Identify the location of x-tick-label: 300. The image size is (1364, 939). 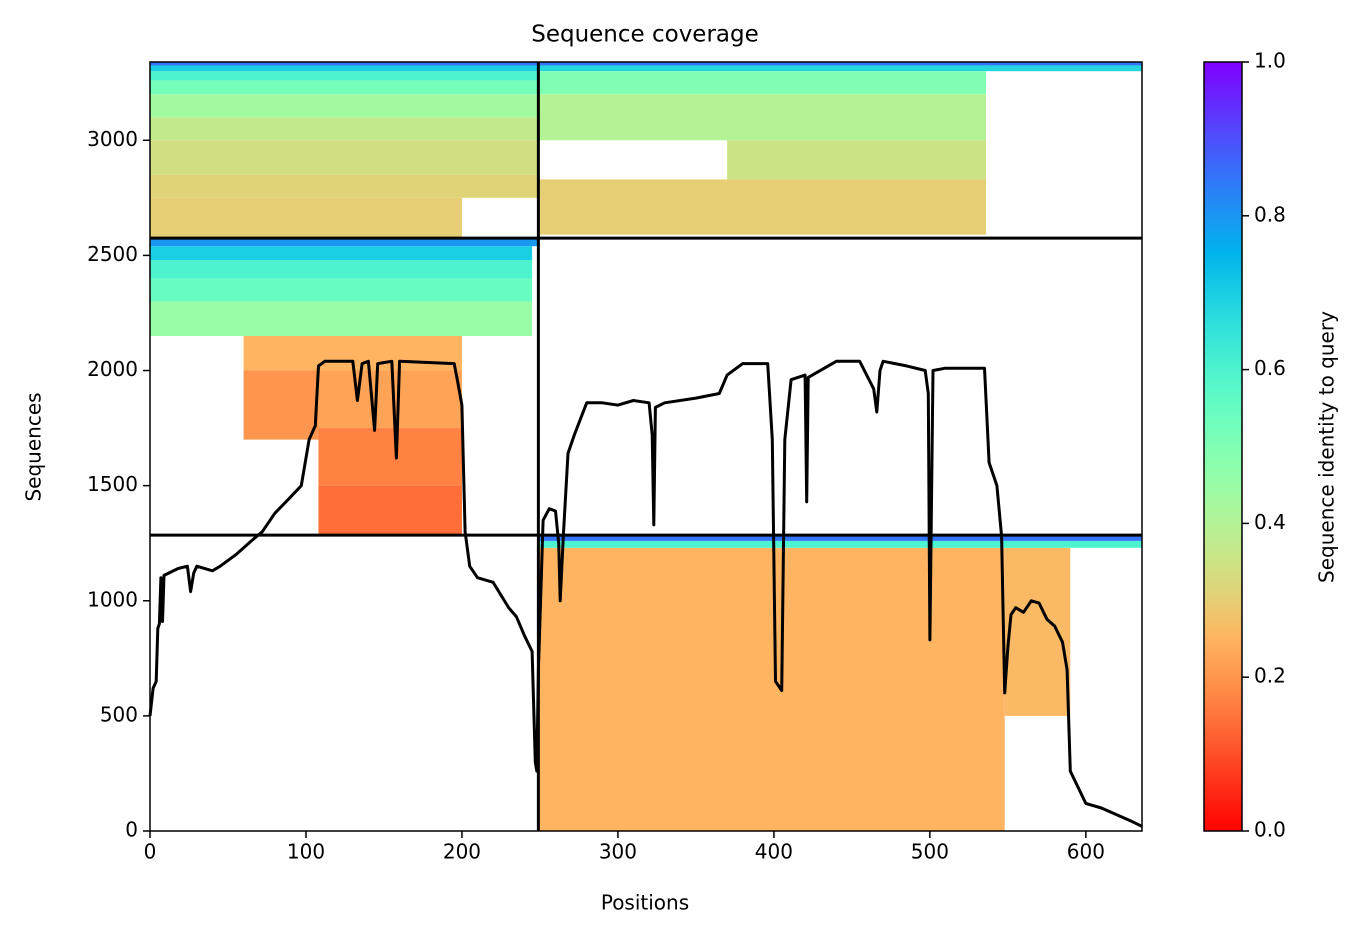
(618, 852).